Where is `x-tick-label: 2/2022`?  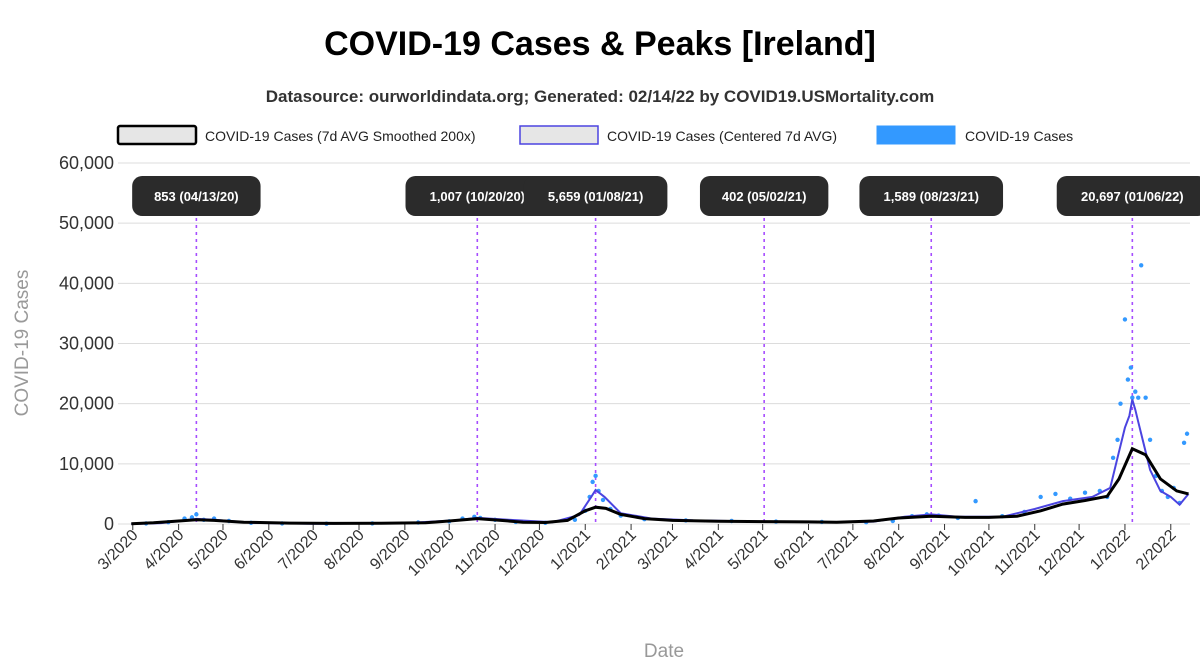
x-tick-label: 2/2022 is located at coordinates (1156, 550).